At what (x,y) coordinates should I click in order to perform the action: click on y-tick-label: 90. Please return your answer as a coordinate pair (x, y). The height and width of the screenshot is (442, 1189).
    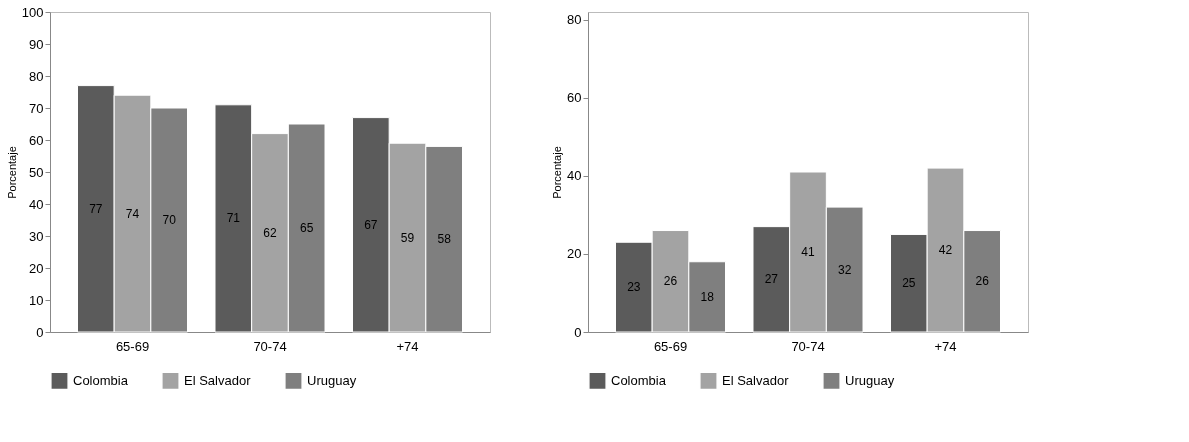
    Looking at the image, I should click on (36, 44).